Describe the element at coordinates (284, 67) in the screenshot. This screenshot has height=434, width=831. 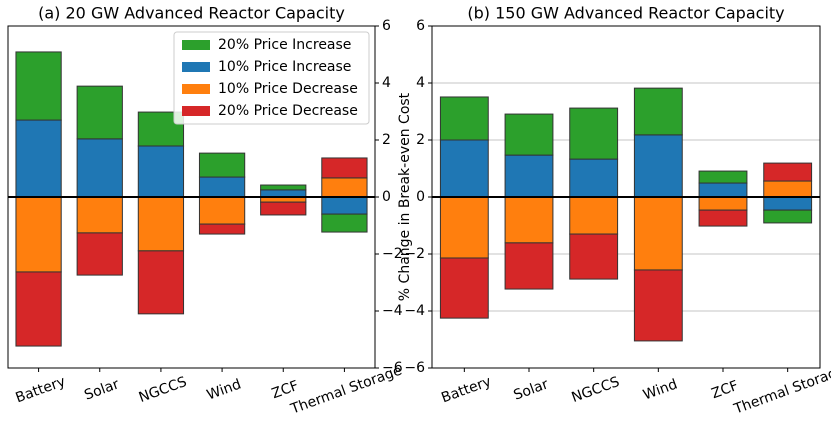
I see `legend-label: 10% Price Increase` at that location.